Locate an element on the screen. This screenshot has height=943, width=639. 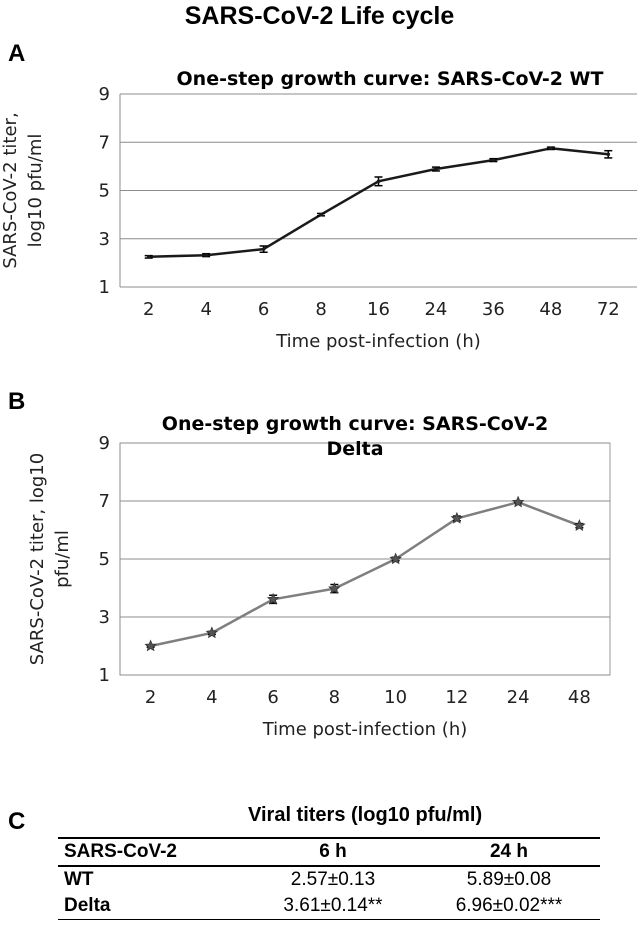
table-super-header-row: Viral titers (log10 pfu/ml) is located at coordinates (329, 821).